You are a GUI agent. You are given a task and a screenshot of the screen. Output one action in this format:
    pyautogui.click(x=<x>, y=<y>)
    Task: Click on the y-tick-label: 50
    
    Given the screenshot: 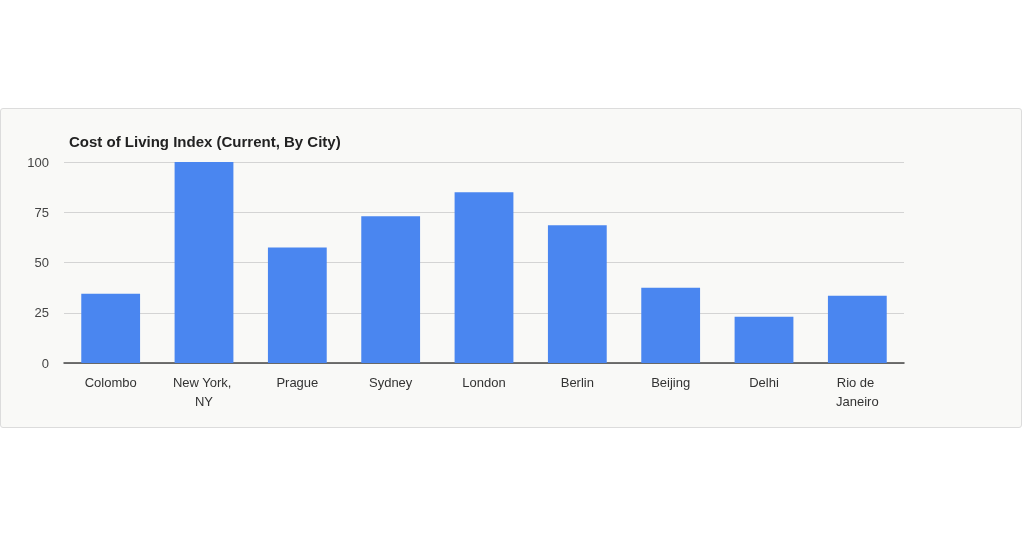 What is the action you would take?
    pyautogui.click(x=41, y=262)
    